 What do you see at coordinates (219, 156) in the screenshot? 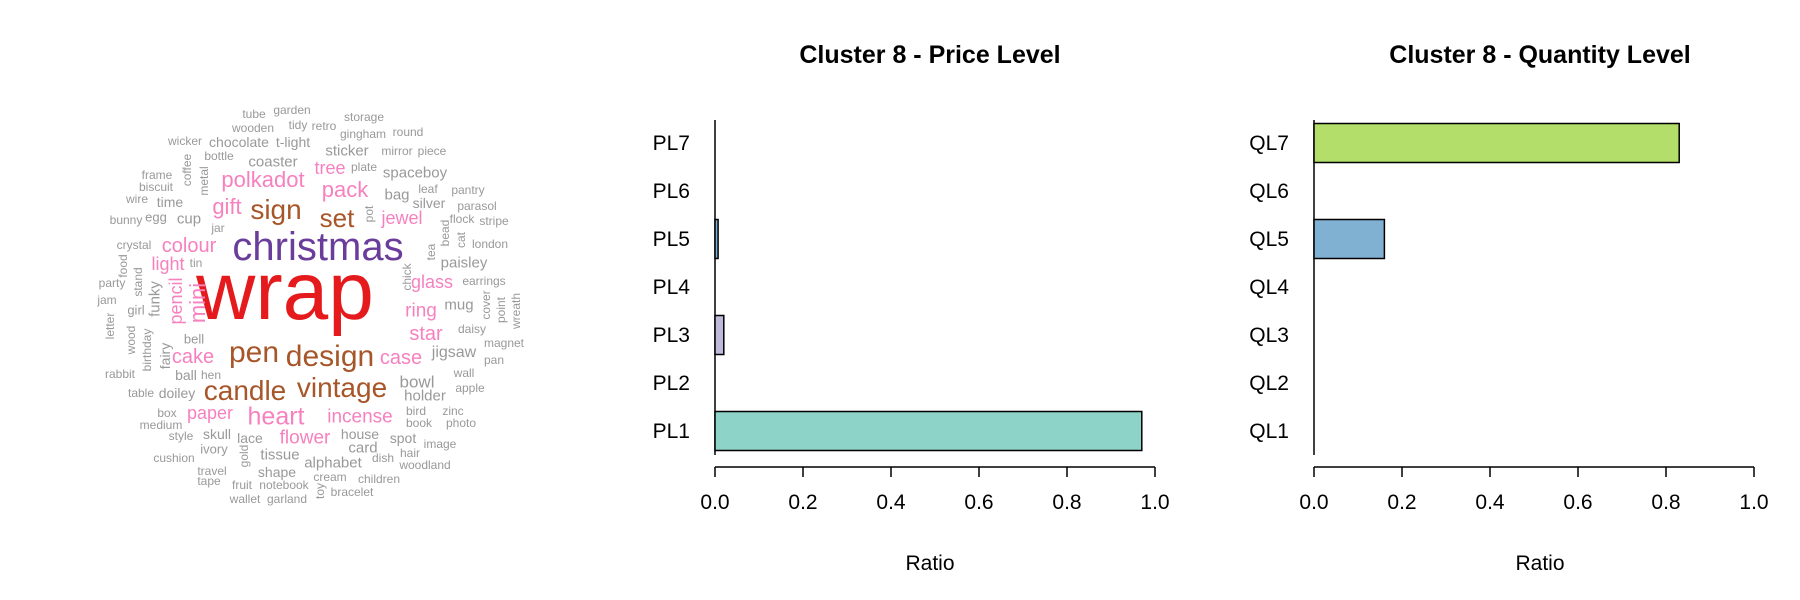
I see `cloud-word: bottle` at bounding box center [219, 156].